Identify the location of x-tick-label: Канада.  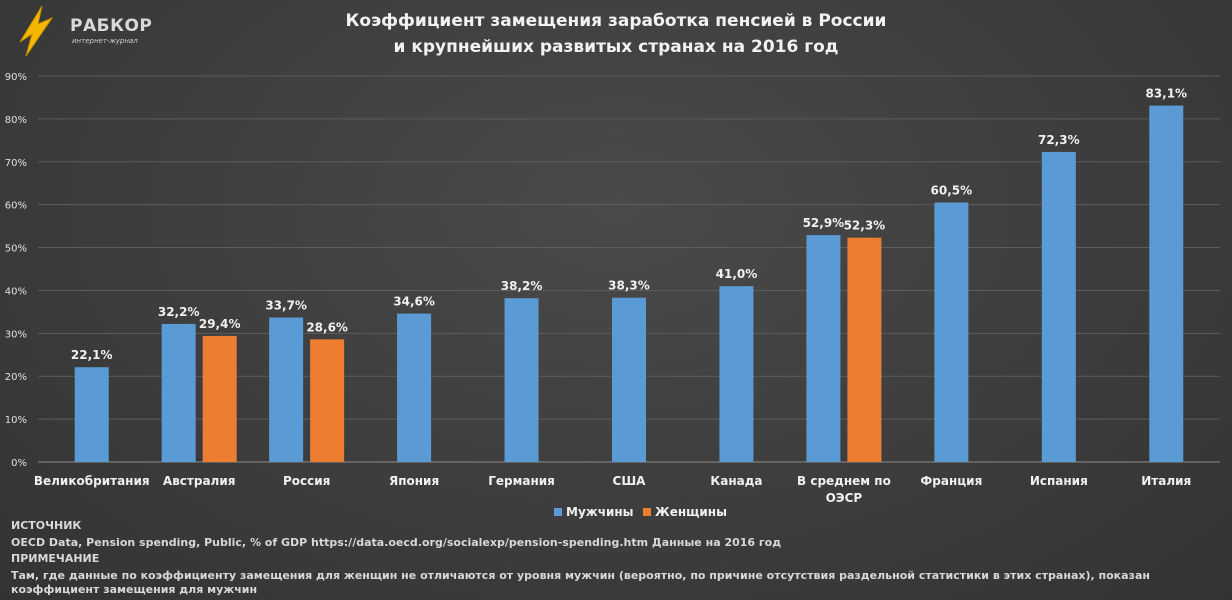
(736, 481).